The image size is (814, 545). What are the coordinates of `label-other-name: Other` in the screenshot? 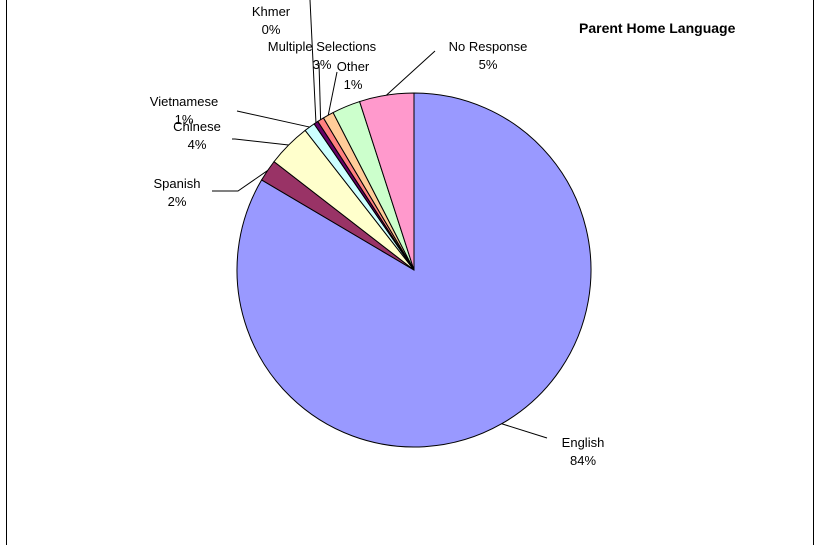 It's located at (353, 66).